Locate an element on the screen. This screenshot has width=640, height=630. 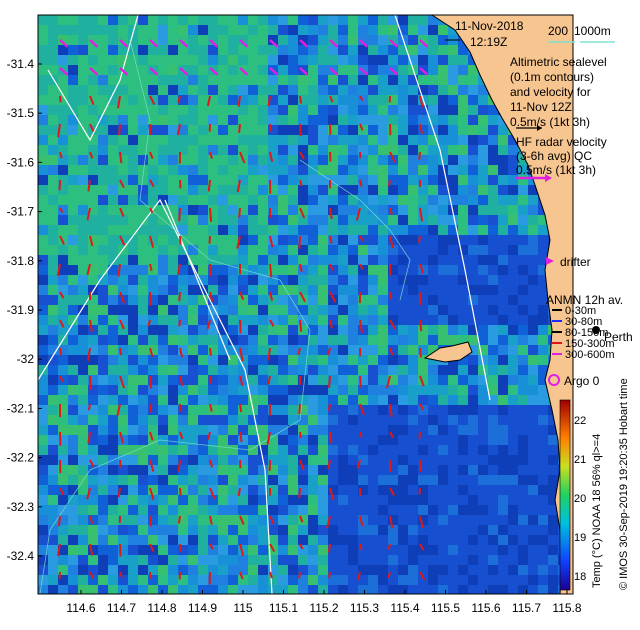
colorbar-label: Temp (°C) NOAA 18 56% ql>=4 is located at coordinates (597, 511).